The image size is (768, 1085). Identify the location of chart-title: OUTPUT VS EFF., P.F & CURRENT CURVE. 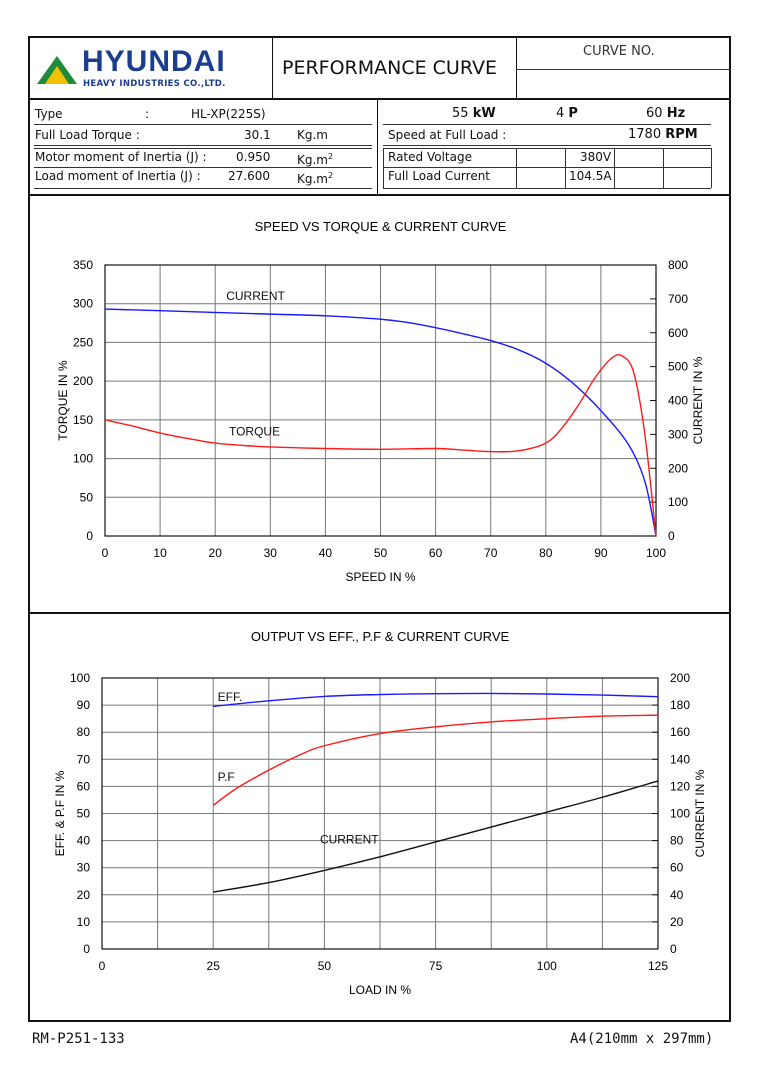
(380, 636).